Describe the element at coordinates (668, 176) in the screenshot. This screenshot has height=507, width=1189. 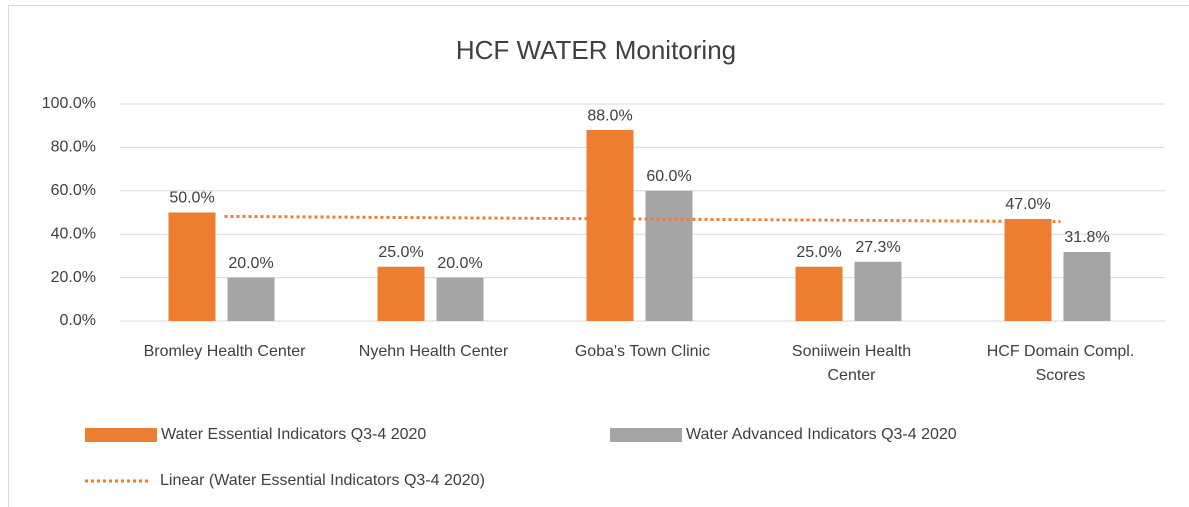
I see `data-label: 60.0%` at that location.